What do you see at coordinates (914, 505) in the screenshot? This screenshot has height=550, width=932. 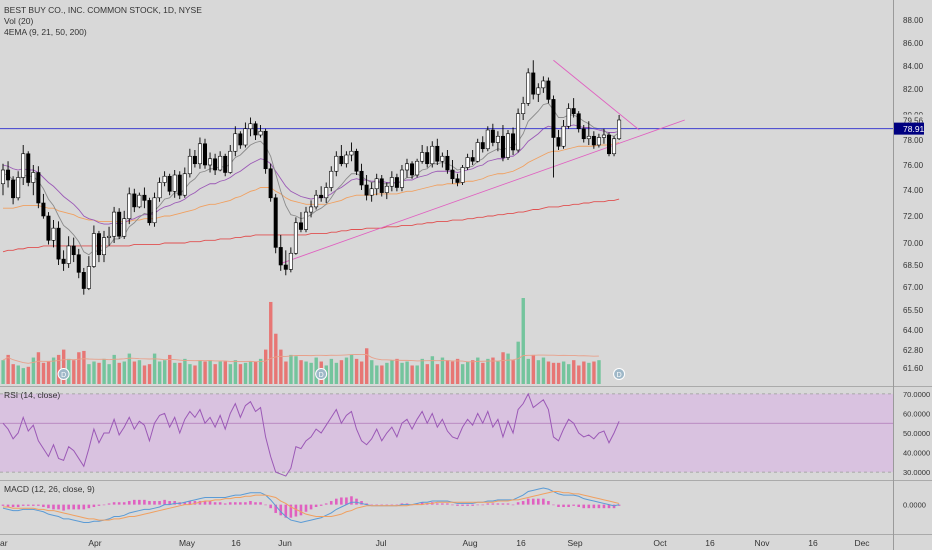 I see `macd-tick-label: 0.0000` at bounding box center [914, 505].